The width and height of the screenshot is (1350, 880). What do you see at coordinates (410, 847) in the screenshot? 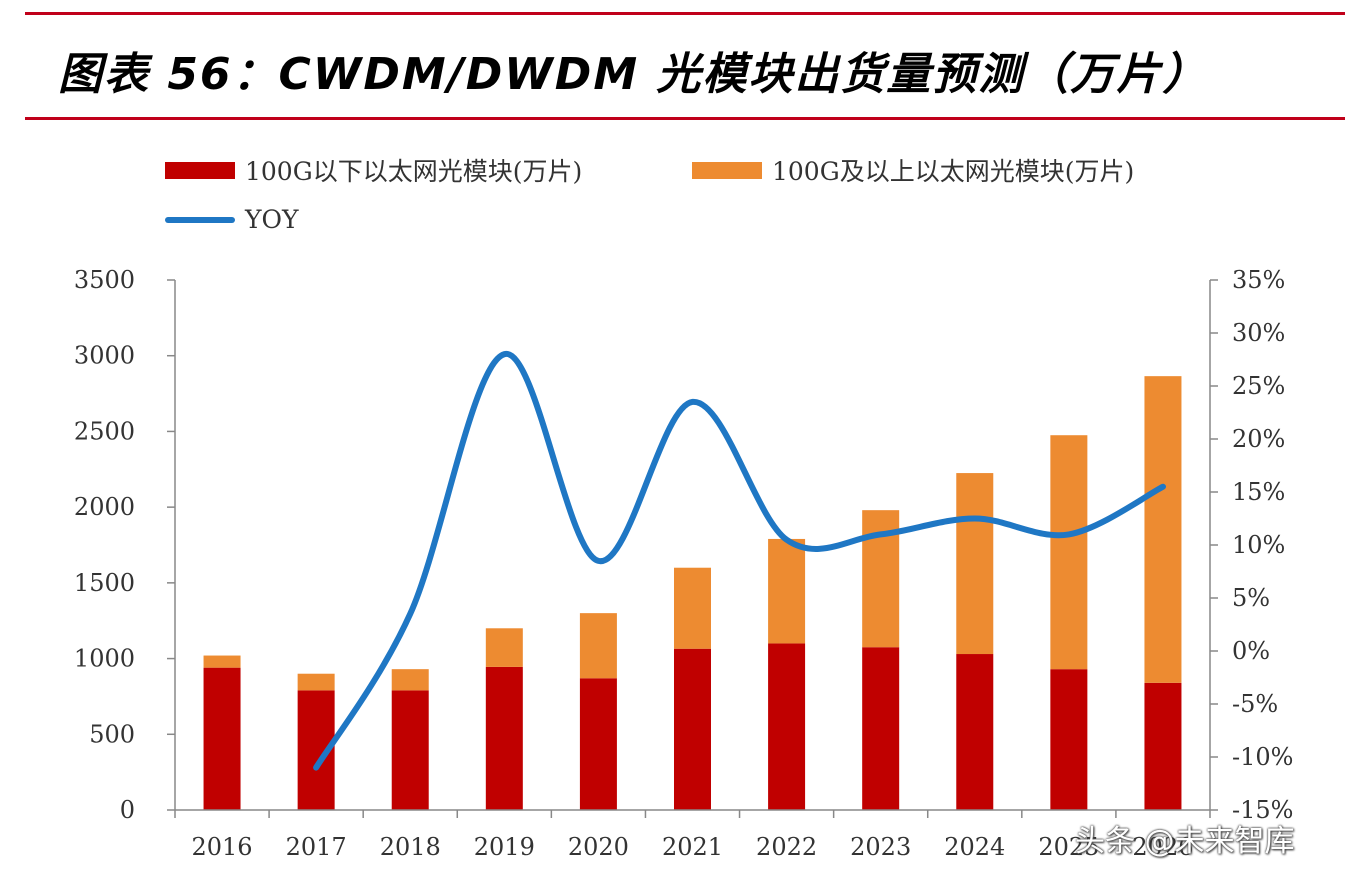
I see `x-tick-label-2018: 2018` at bounding box center [410, 847].